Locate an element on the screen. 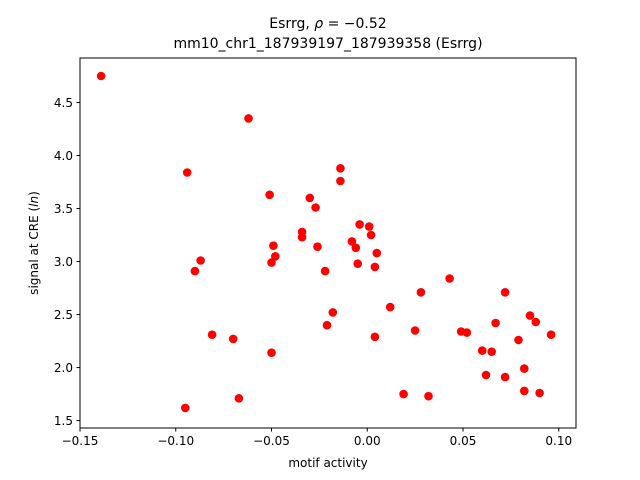 This screenshot has width=640, height=480. y-axis-label-italic: ln is located at coordinates (34, 201).